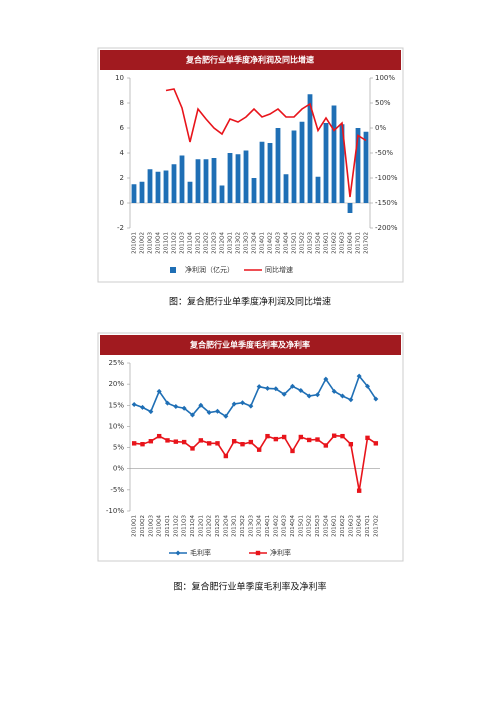  I want to click on x-tick-label: 2013Q4, so click(255, 243).